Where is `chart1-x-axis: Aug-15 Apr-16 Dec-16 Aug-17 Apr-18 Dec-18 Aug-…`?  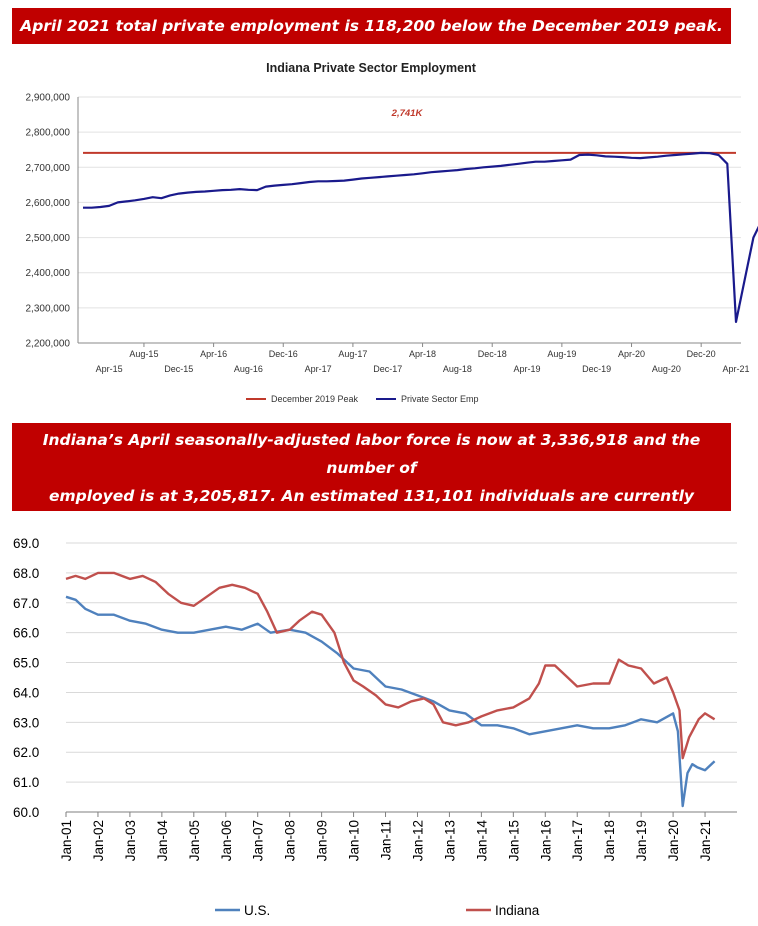
chart1-x-axis: Aug-15 Apr-16 Dec-16 Aug-17 Apr-18 Dec-18 Aug-… is located at coordinates (423, 358).